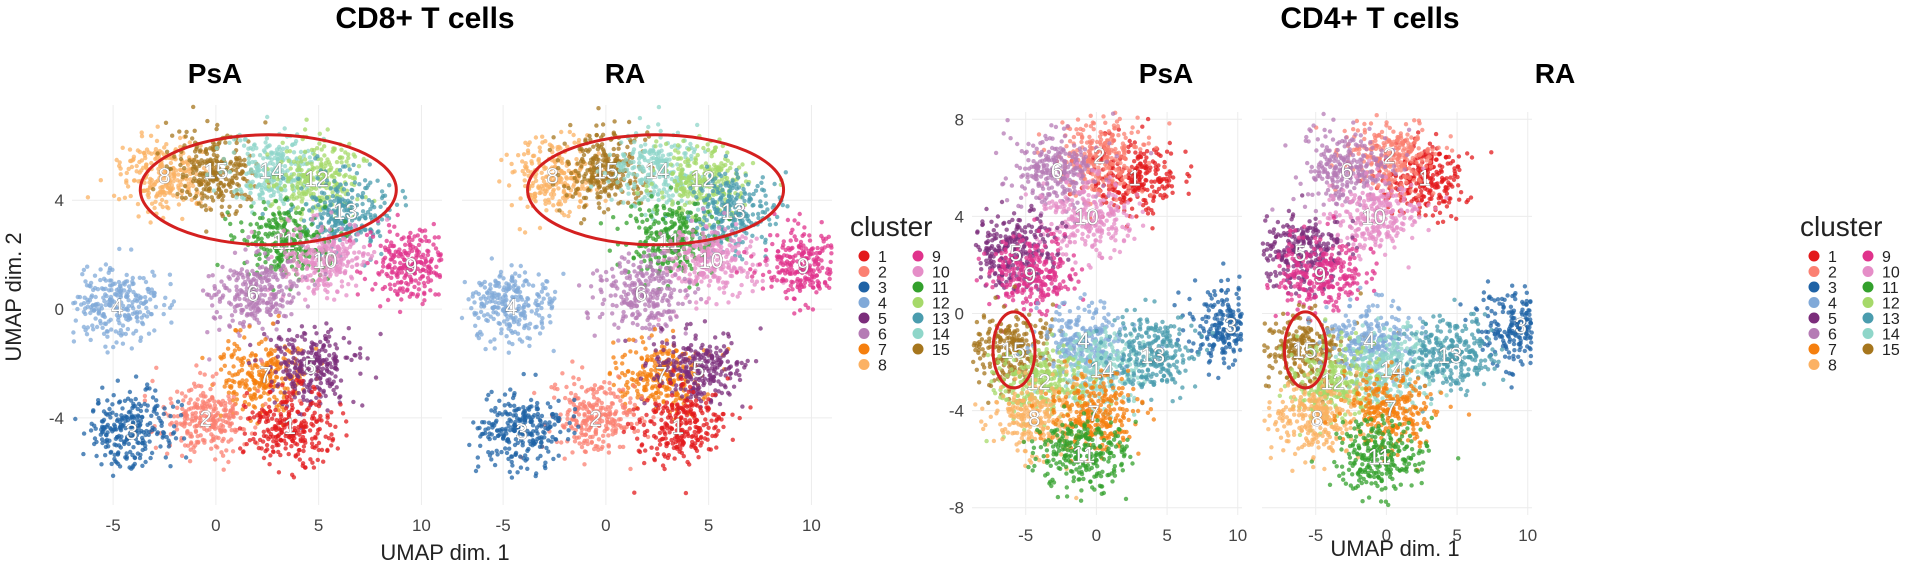 The height and width of the screenshot is (568, 1920). Describe the element at coordinates (1555, 73) in the screenshot. I see `cd4-ra-title: RA` at that location.